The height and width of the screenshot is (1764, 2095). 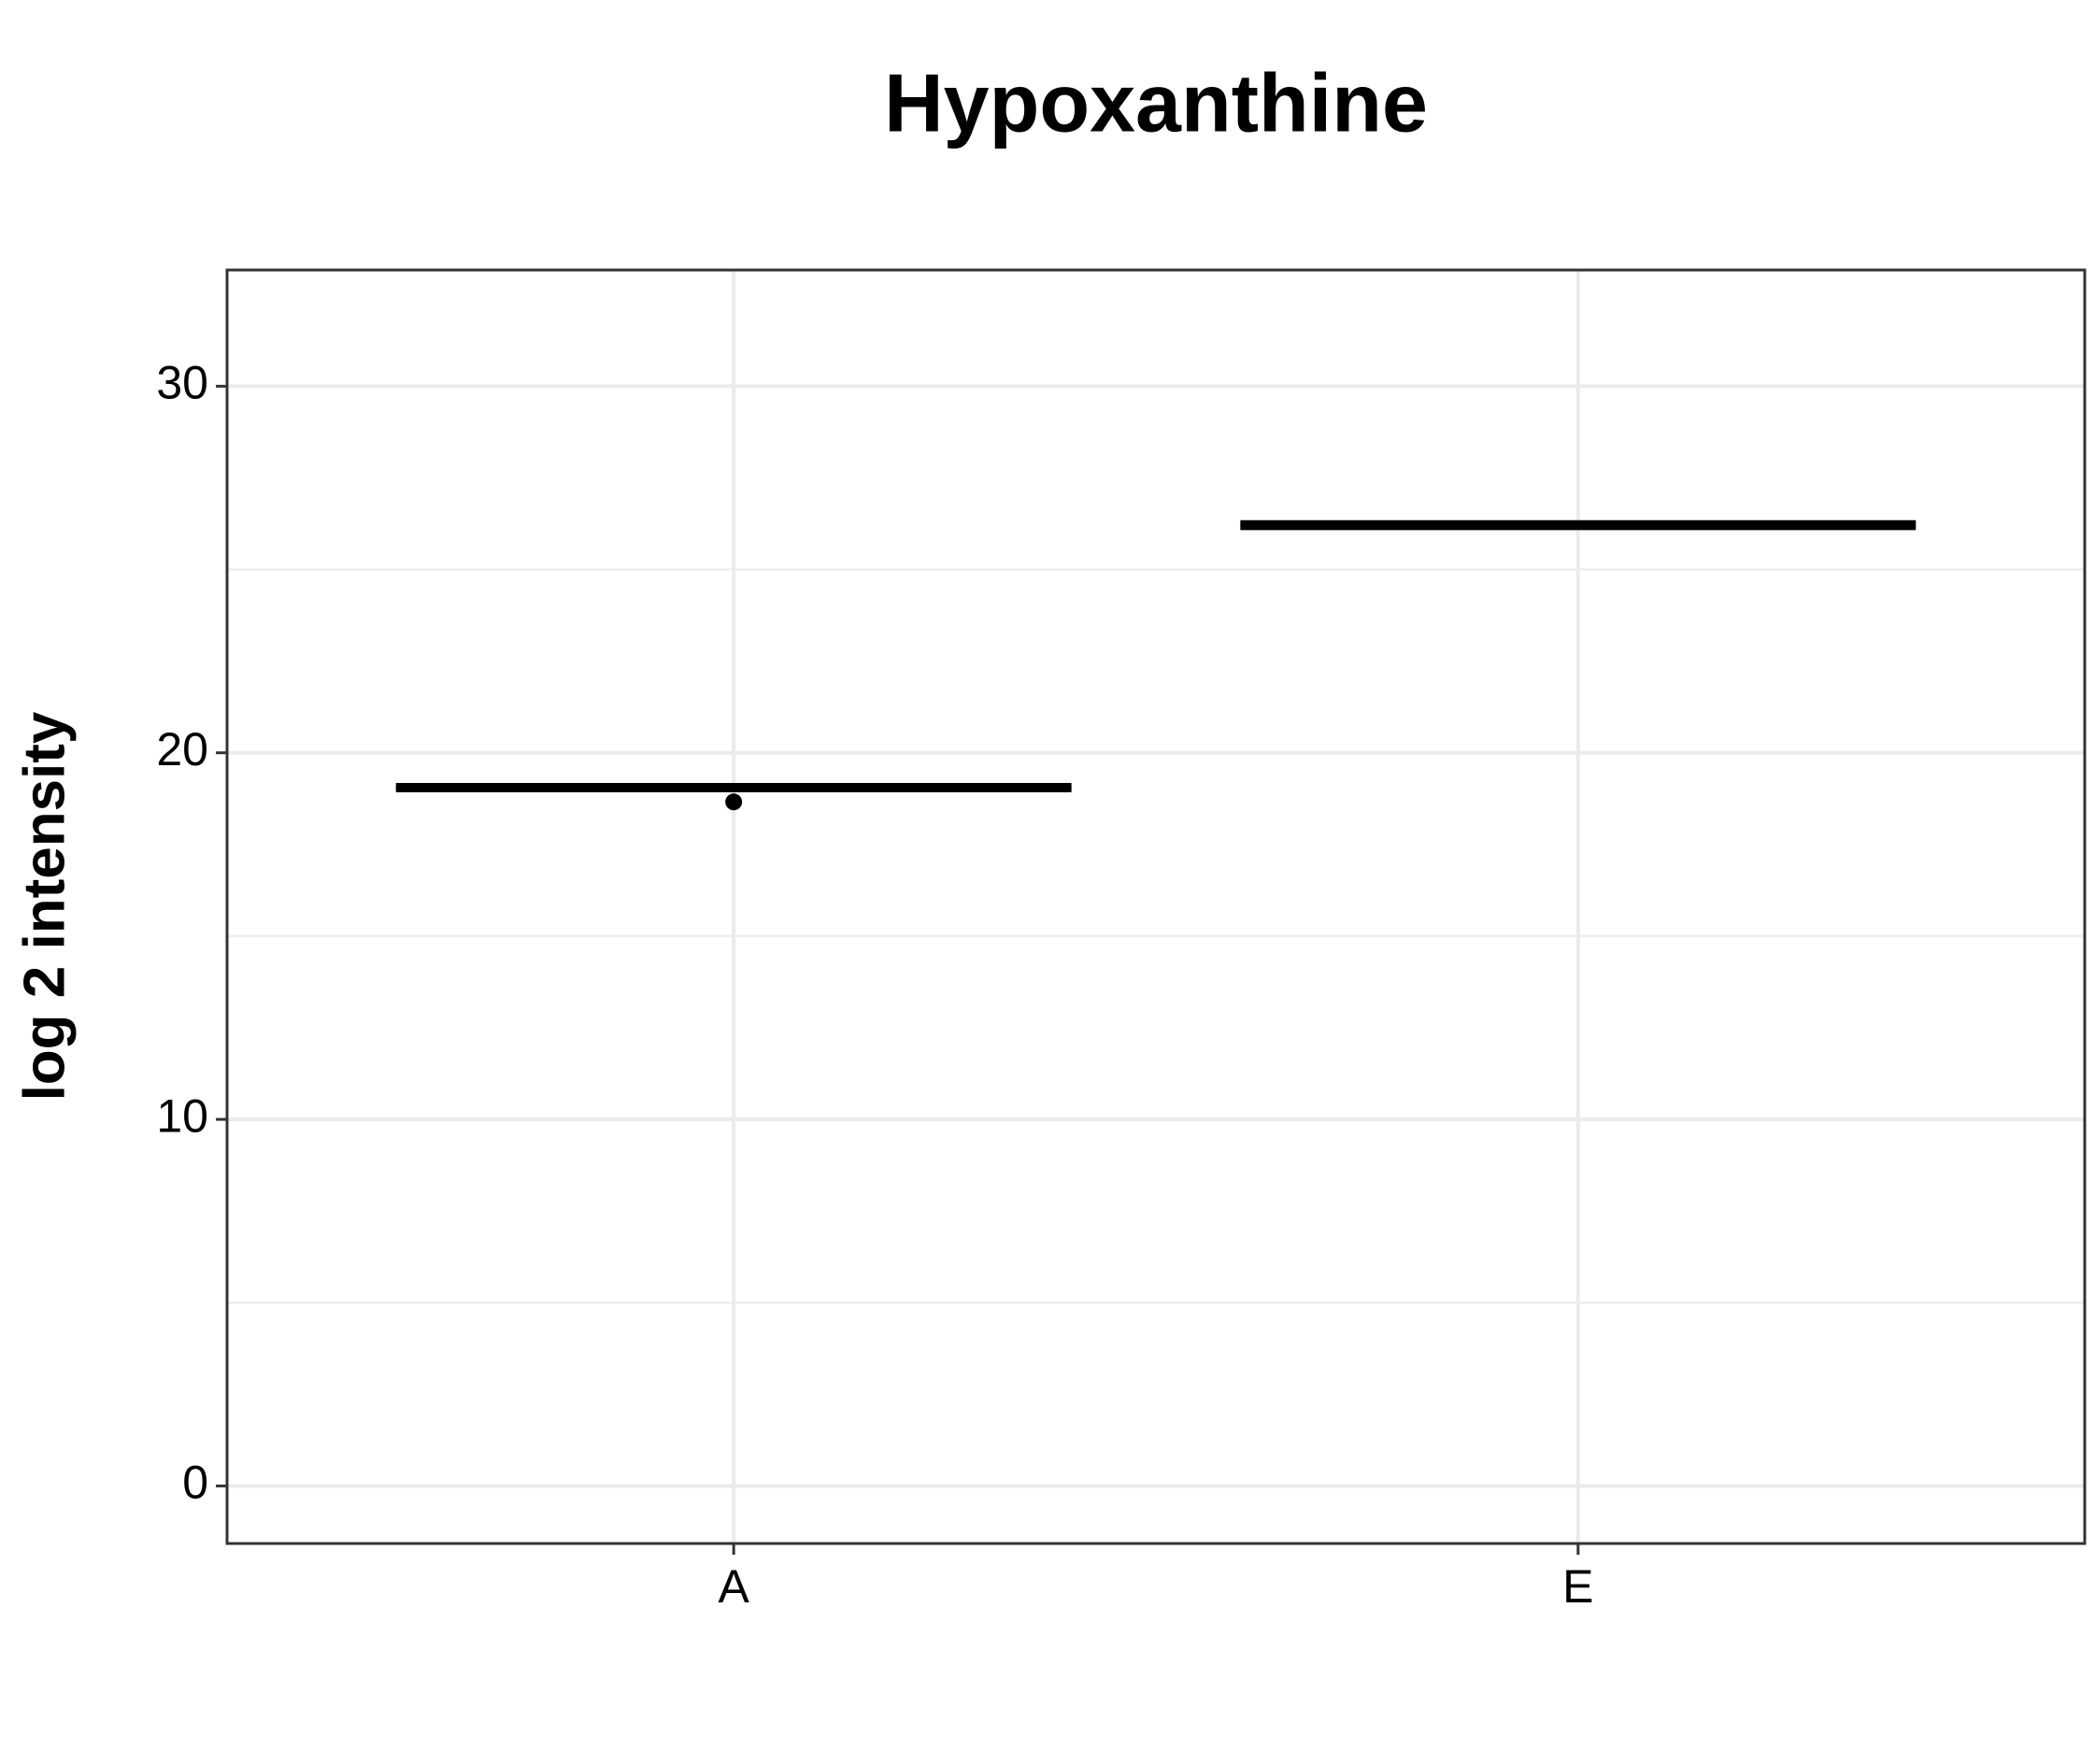 I want to click on y-tick-label: 0, so click(x=195, y=1483).